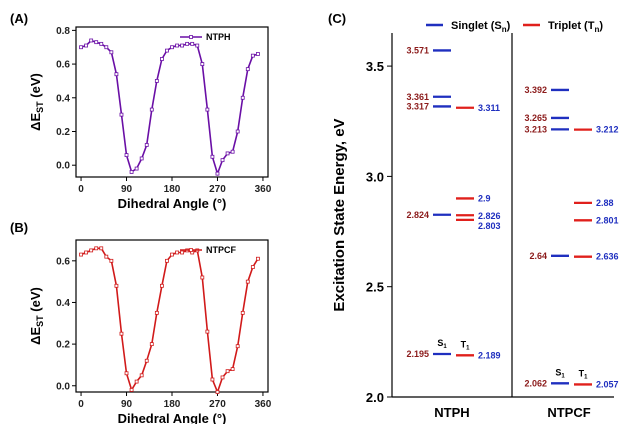 The width and height of the screenshot is (619, 424). What do you see at coordinates (36, 102) in the screenshot?
I see `panel-a-y-axis-label: ΔEST (eV)` at bounding box center [36, 102].